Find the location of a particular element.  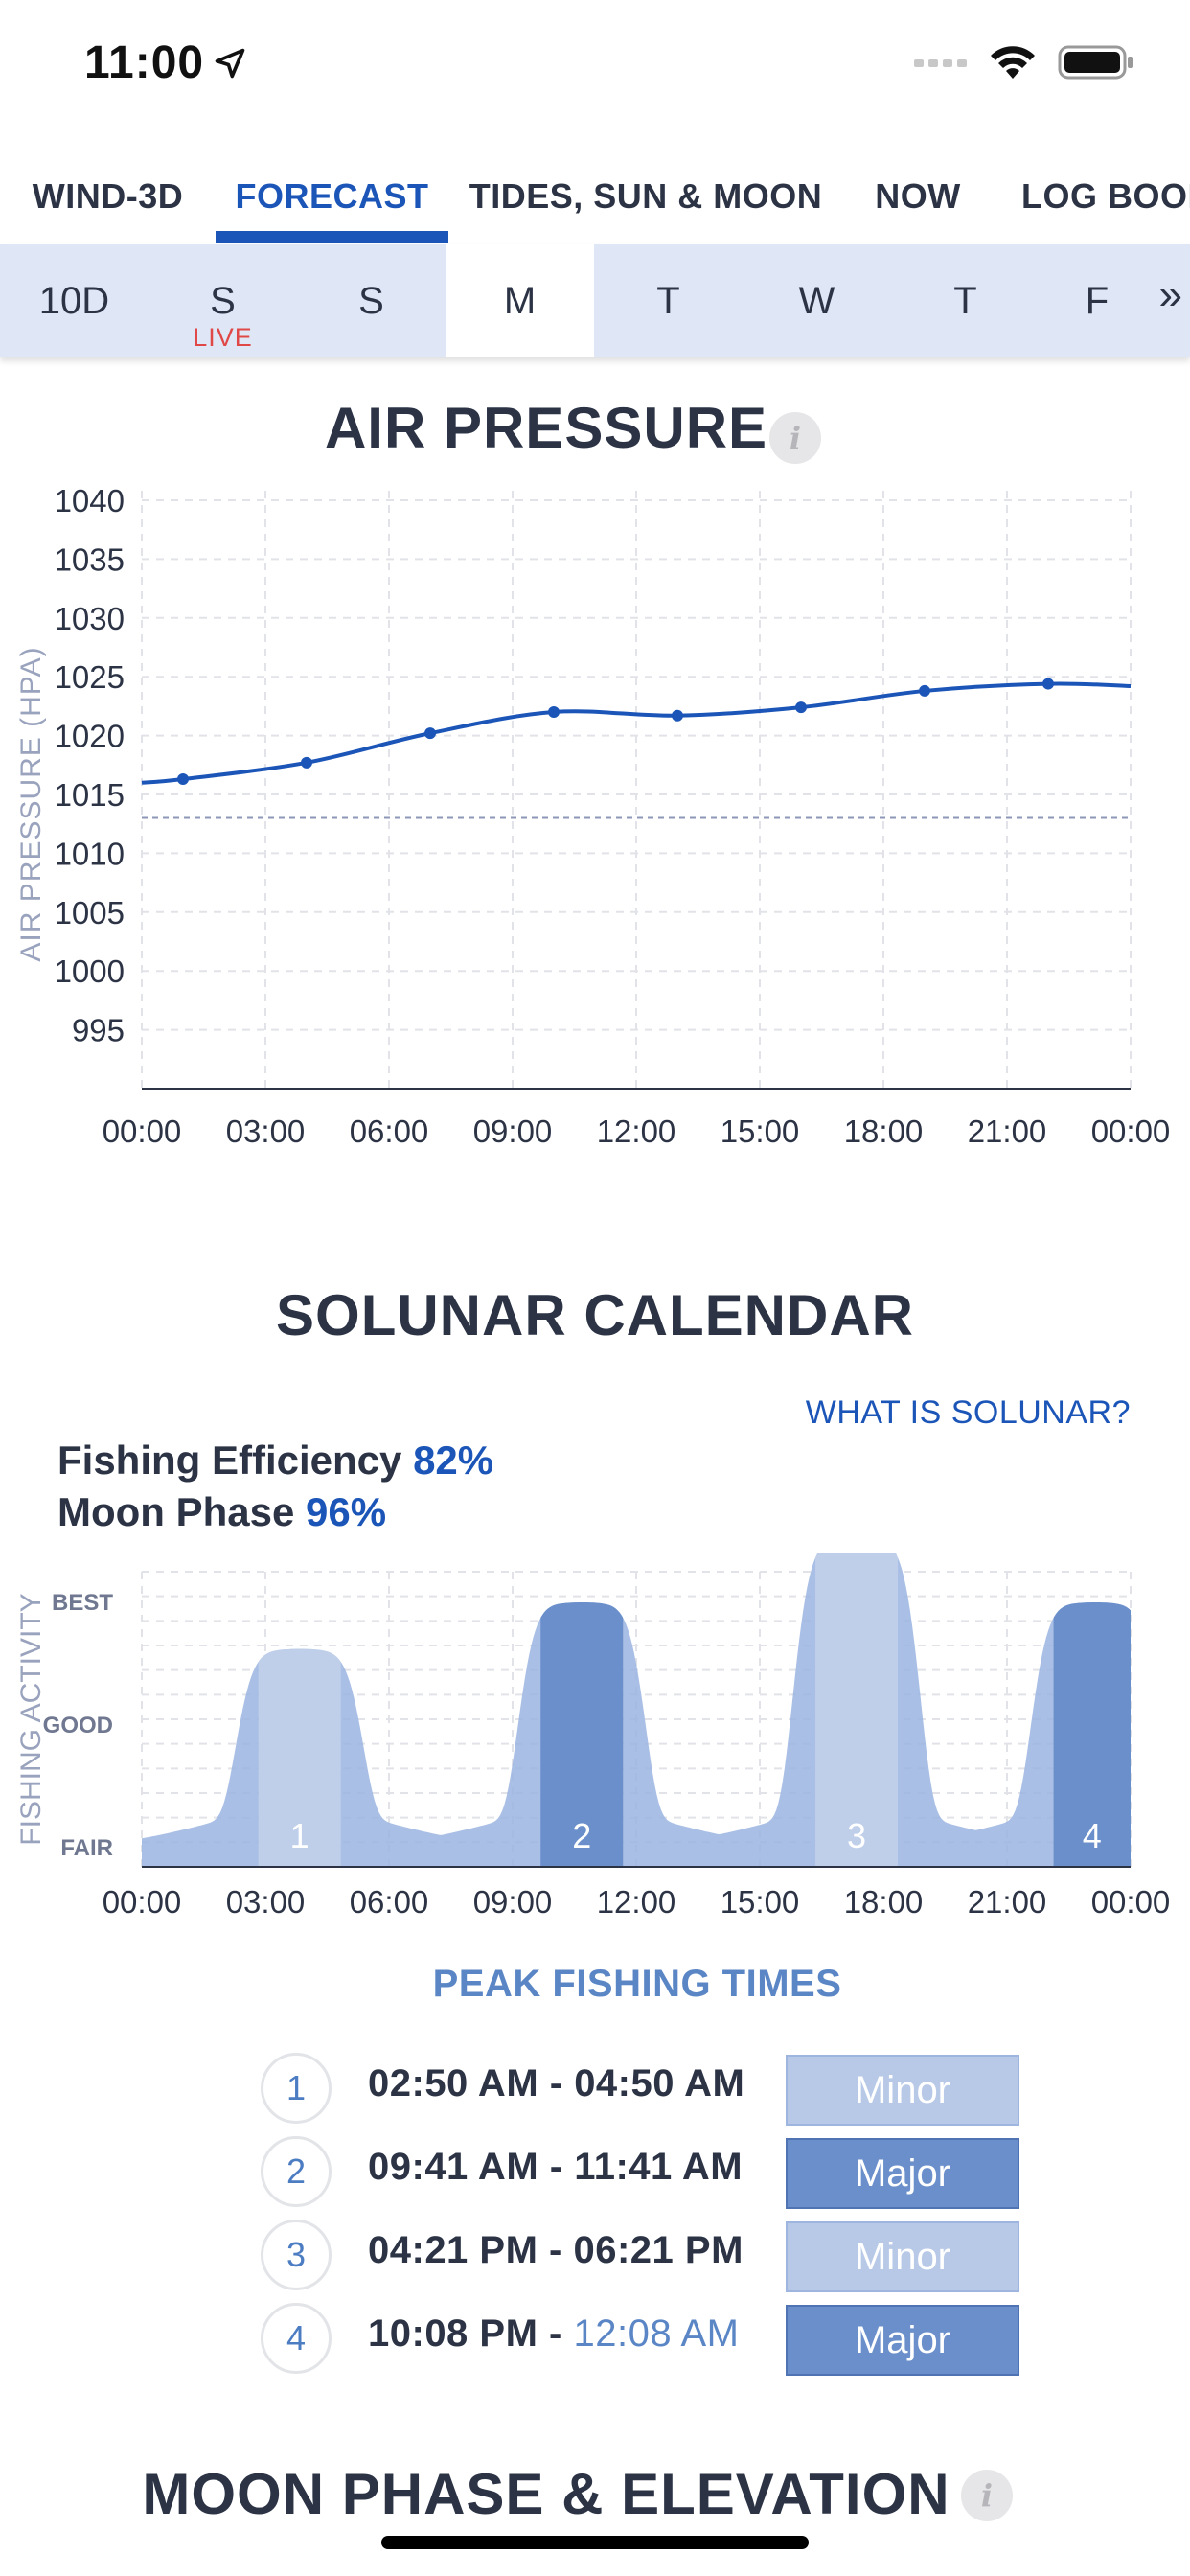

fishing-efficiency-value: 82% is located at coordinates (453, 1460).